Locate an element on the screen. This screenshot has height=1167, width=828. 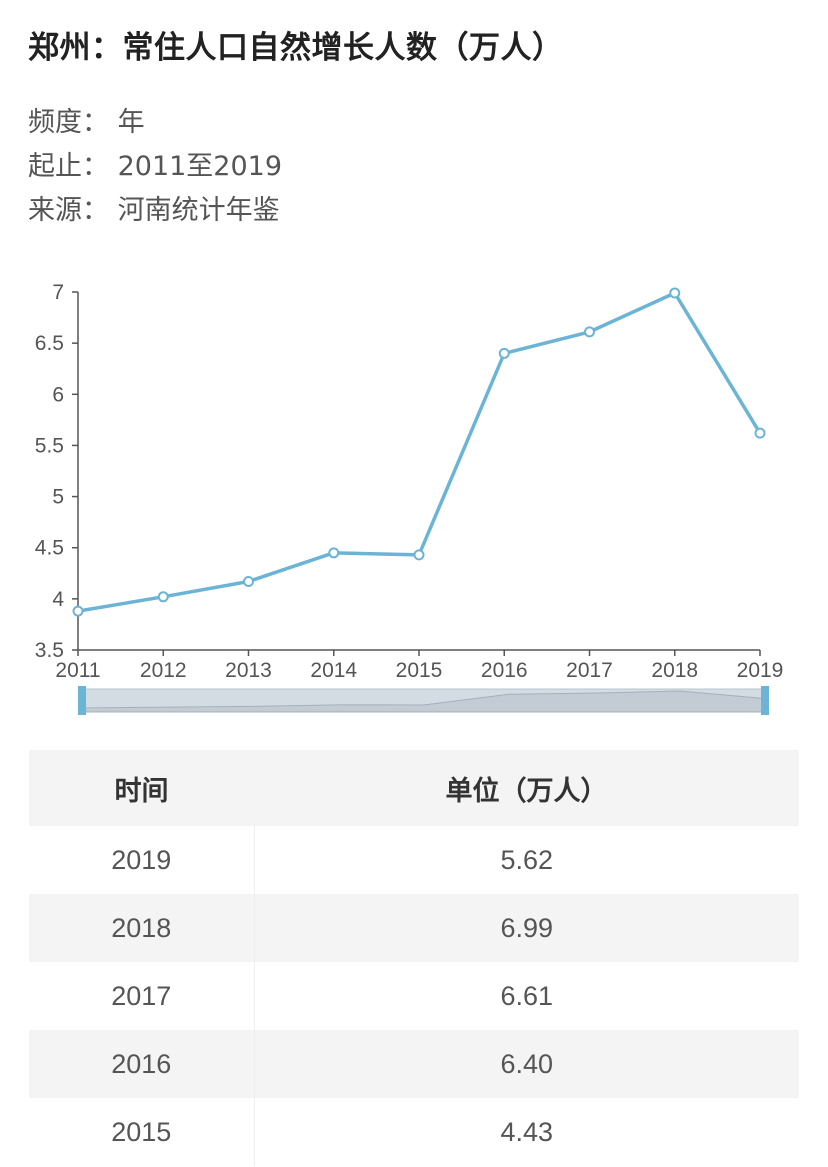
y-tick-label: 5 is located at coordinates (58, 497).